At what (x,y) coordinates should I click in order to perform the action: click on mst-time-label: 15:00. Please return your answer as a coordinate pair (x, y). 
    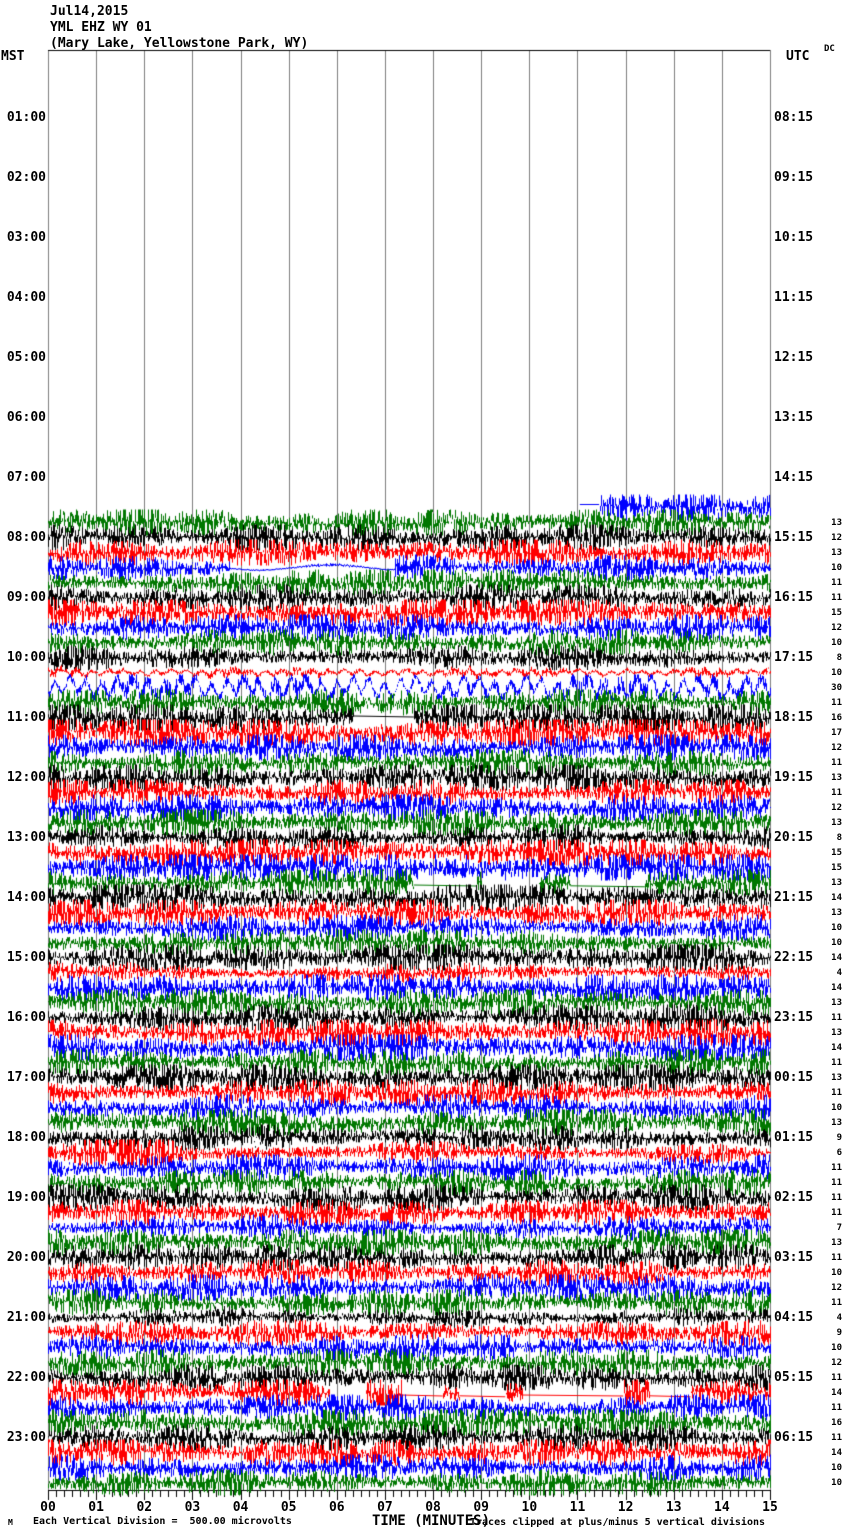
    Looking at the image, I should click on (26, 957).